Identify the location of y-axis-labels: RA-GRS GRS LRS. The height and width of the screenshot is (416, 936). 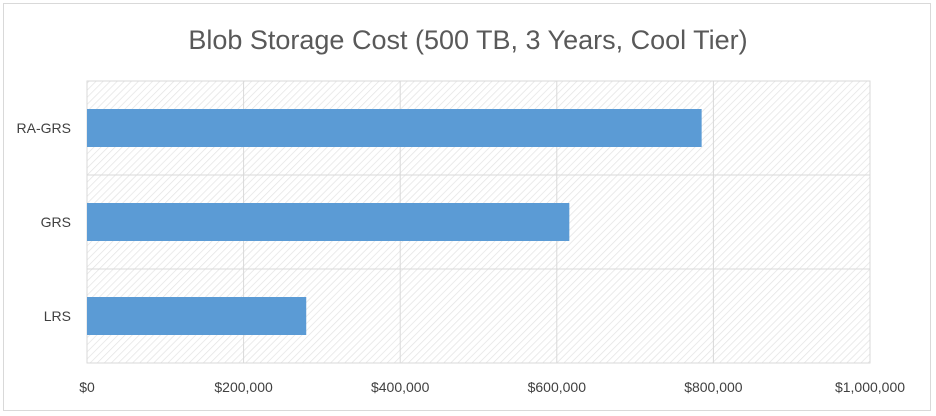
(44, 222).